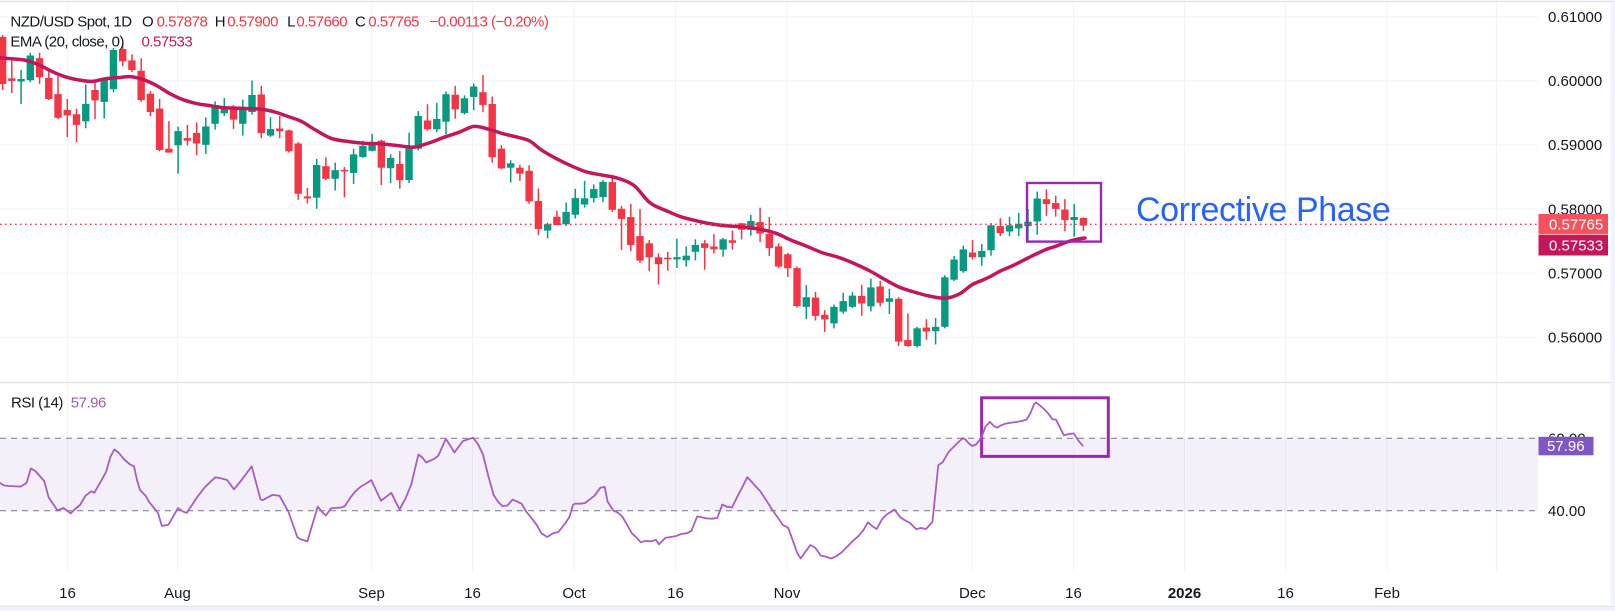 This screenshot has width=1615, height=616. I want to click on svg-text: 2026, so click(1184, 593).